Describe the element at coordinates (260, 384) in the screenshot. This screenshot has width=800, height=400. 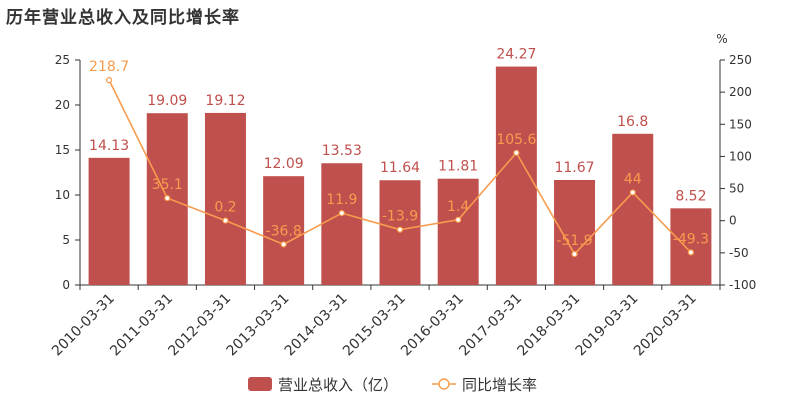
I see `legend-revenue-swatch` at that location.